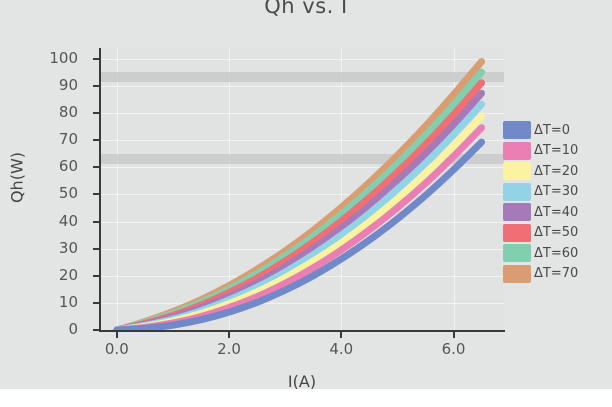  Describe the element at coordinates (302, 331) in the screenshot. I see `x-axis-line` at that location.